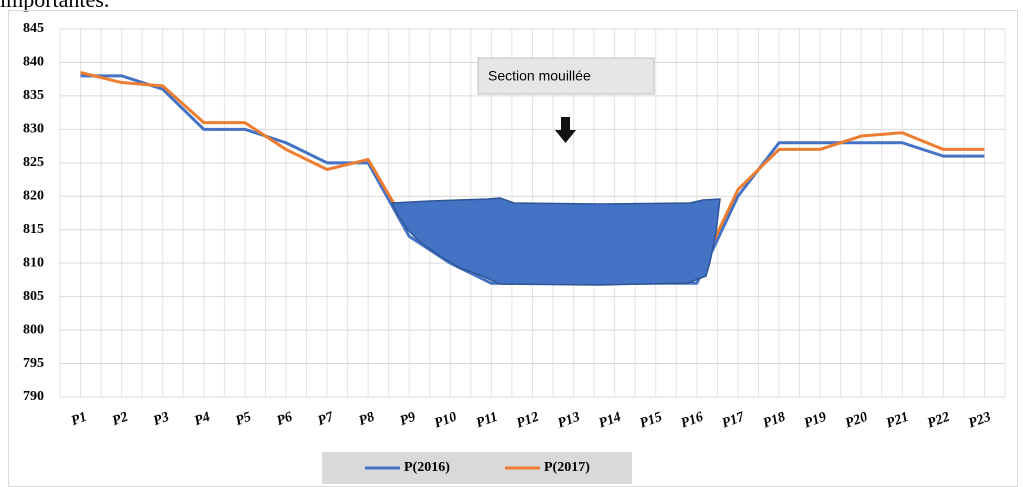 This screenshot has width=1023, height=487. I want to click on wet-section, so click(555, 241).